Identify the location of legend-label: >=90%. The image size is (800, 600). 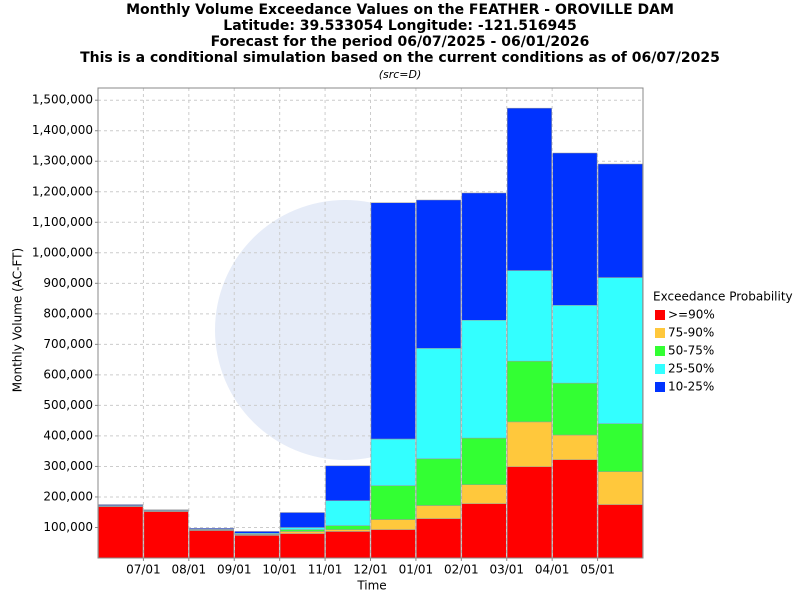
(691, 315).